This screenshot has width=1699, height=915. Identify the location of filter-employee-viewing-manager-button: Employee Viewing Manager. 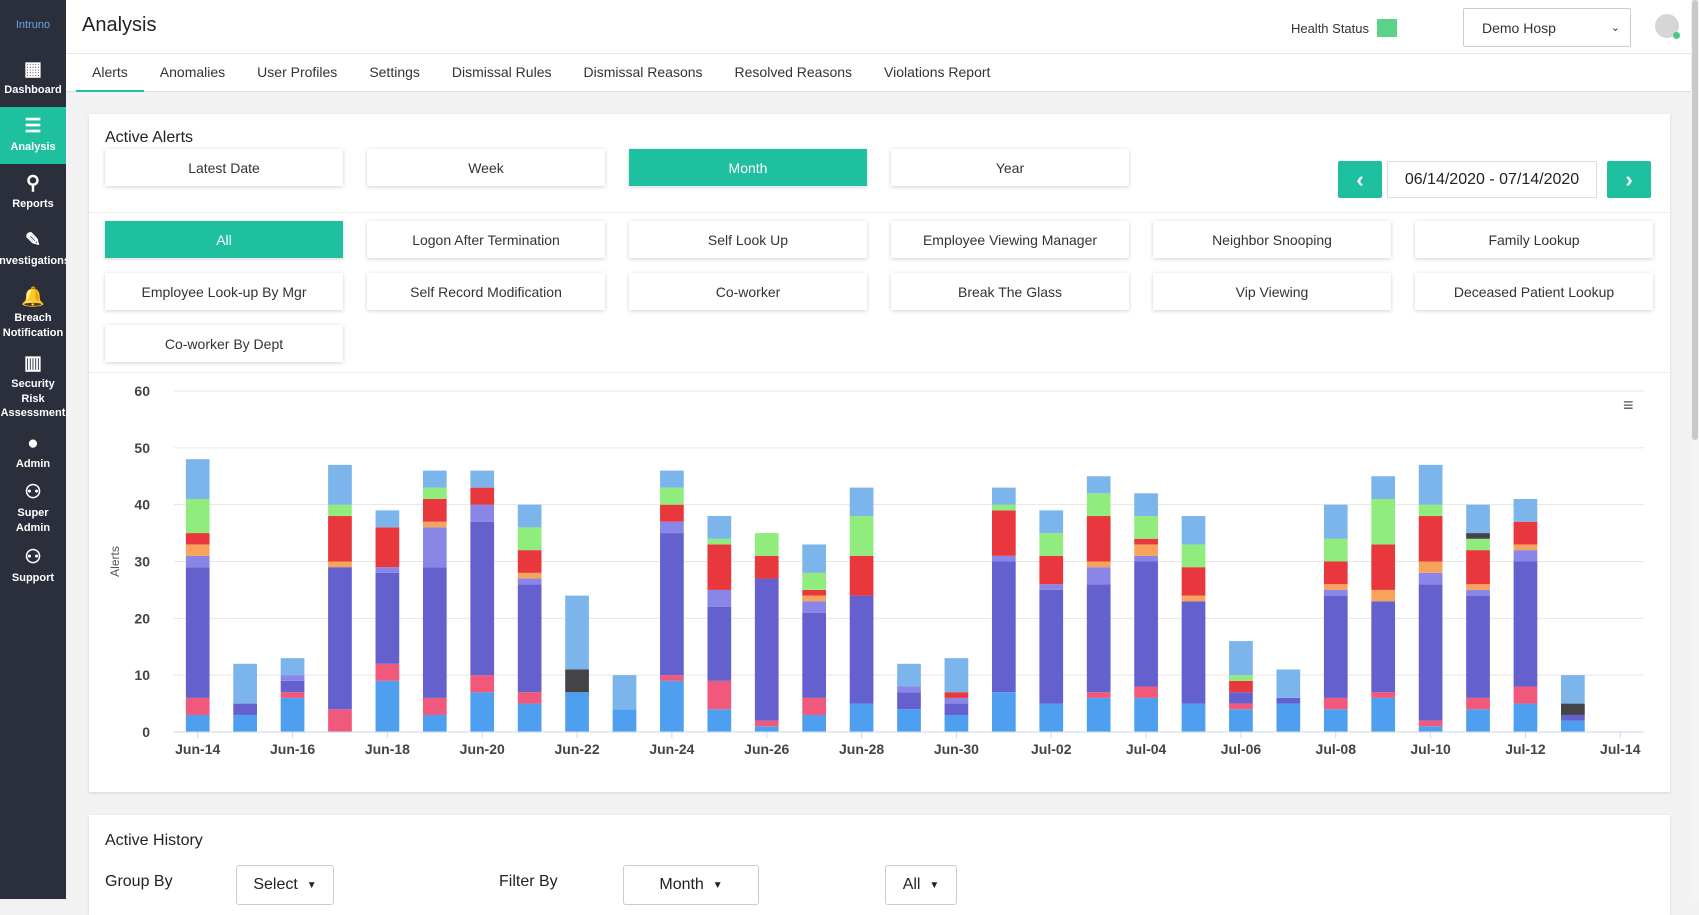
(1010, 239).